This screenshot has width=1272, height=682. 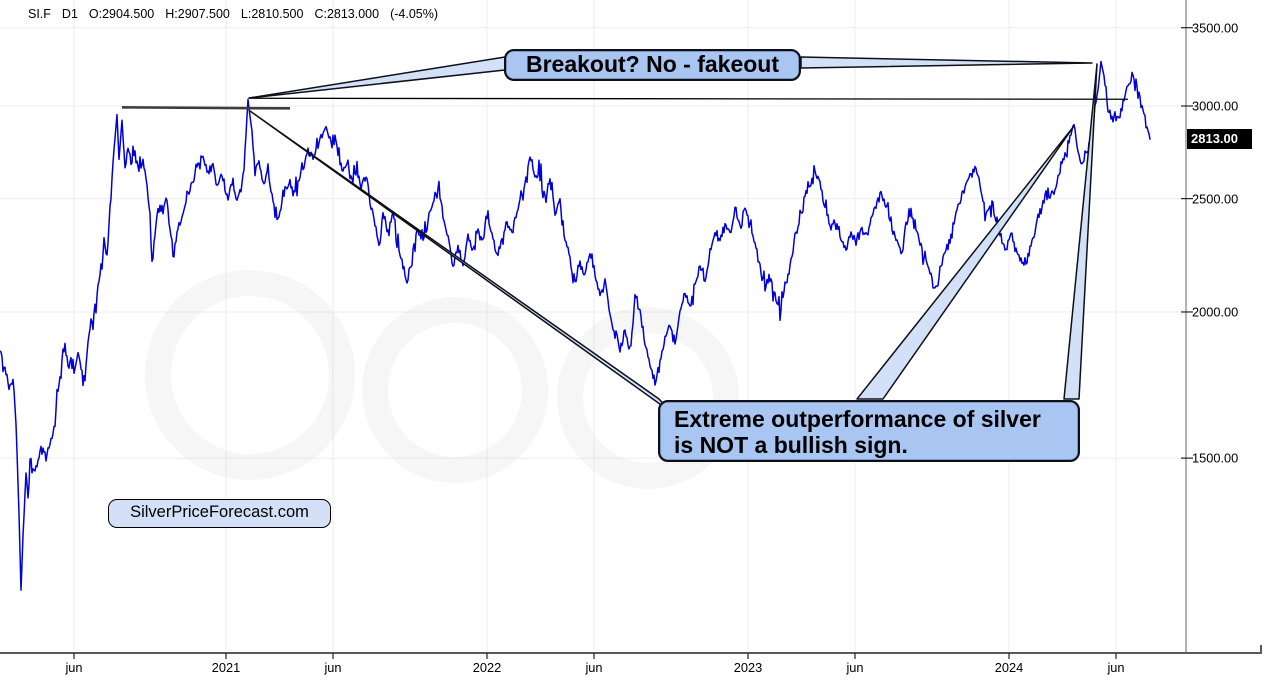 I want to click on time-axis-label: 2023, so click(x=748, y=667).